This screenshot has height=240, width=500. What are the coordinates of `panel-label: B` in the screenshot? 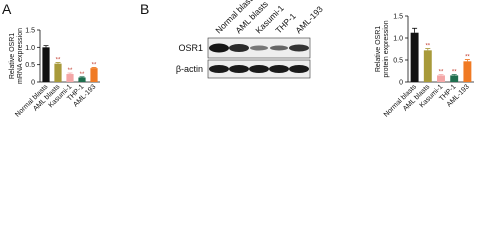 It's located at (144, 9).